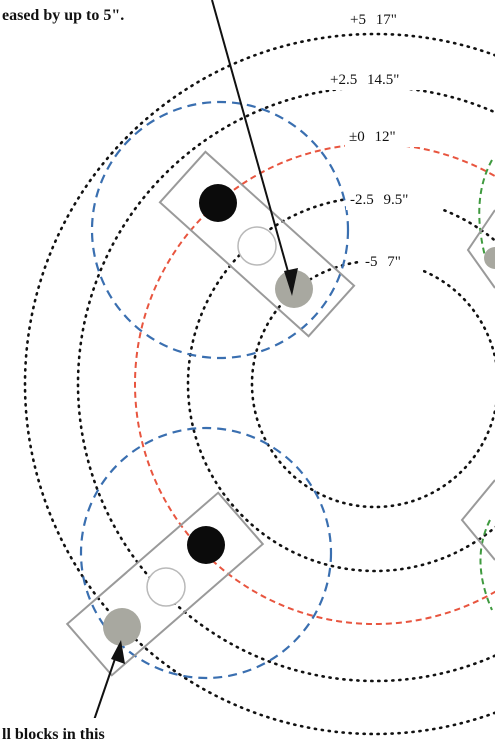  I want to click on ring-label-minus-2-5: -2.5 9.5", so click(379, 200).